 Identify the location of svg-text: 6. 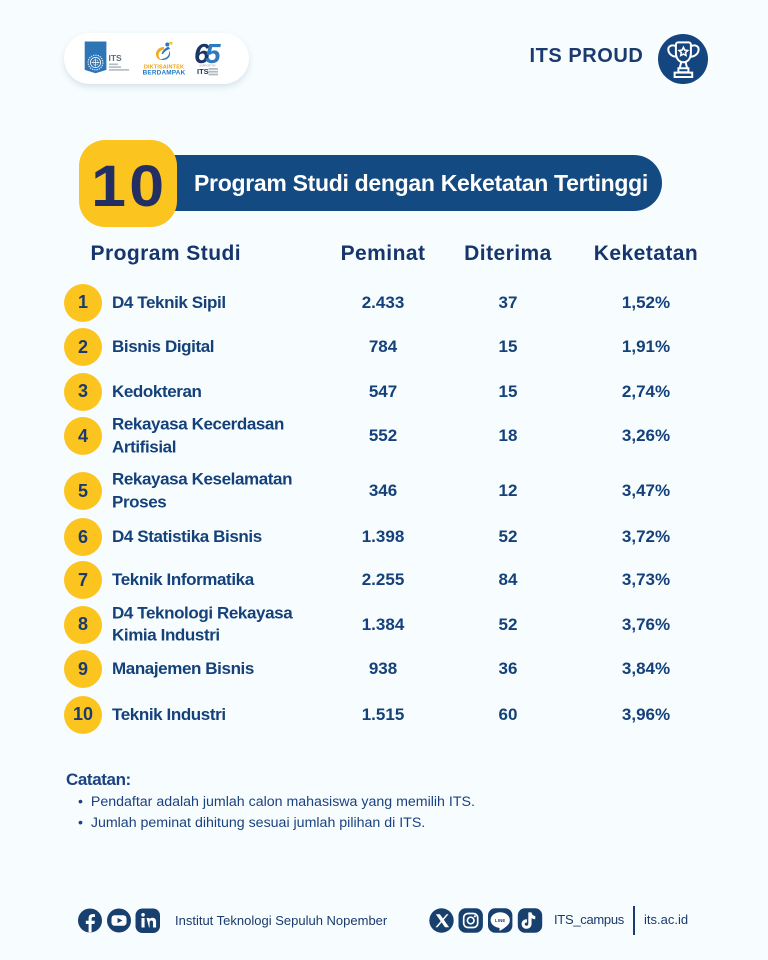
(202, 53).